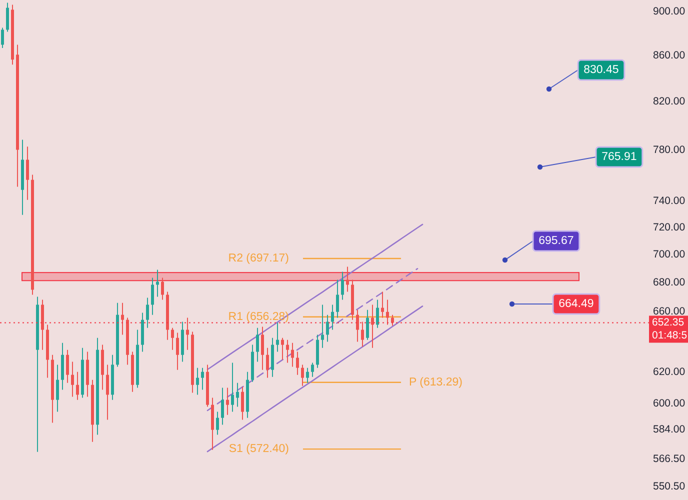  What do you see at coordinates (436, 382) in the screenshot?
I see `ref-line-label: P (613.29)` at bounding box center [436, 382].